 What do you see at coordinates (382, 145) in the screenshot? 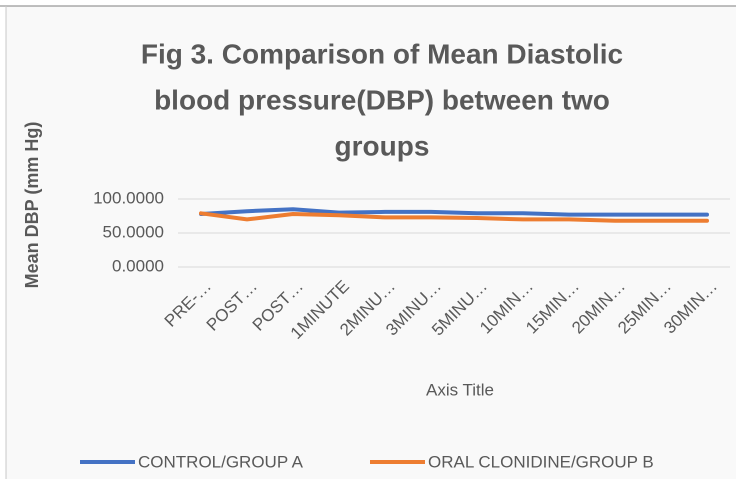
I see `chart-title: groups` at bounding box center [382, 145].